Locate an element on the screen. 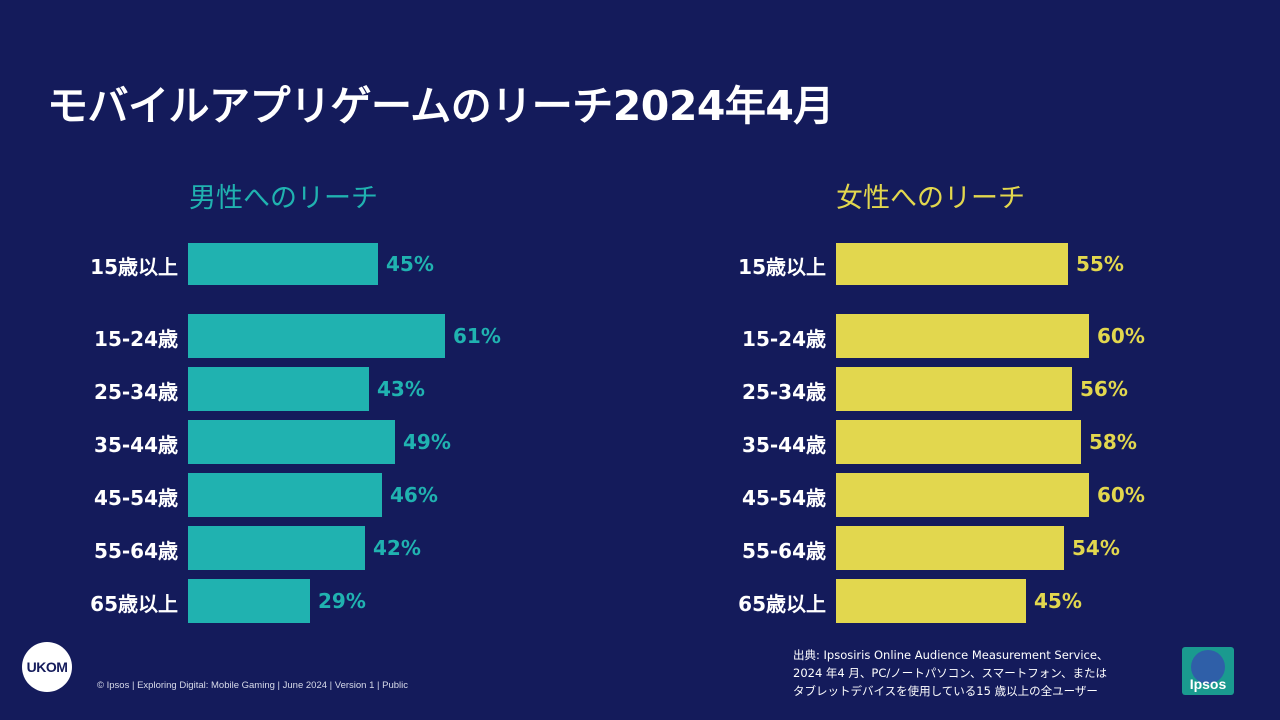  male-category-label: 65歳以上 is located at coordinates (134, 604).